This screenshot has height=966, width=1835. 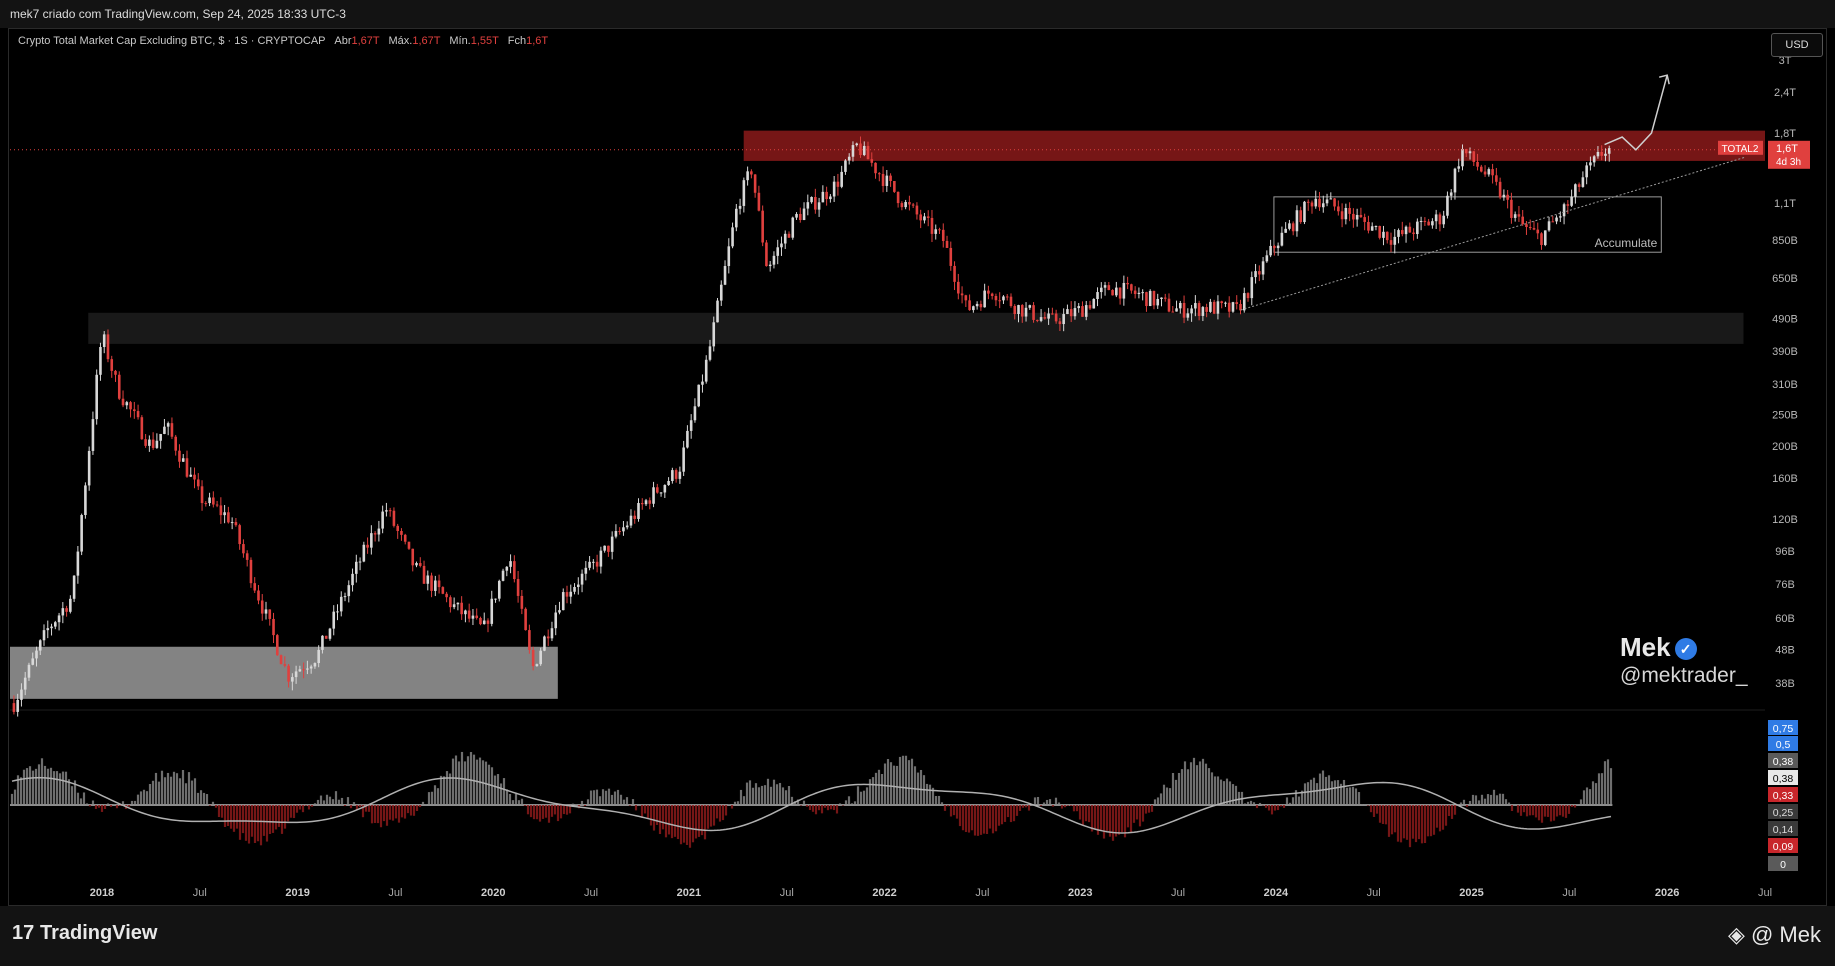 What do you see at coordinates (1254, 145) in the screenshot?
I see `resistance-zone` at bounding box center [1254, 145].